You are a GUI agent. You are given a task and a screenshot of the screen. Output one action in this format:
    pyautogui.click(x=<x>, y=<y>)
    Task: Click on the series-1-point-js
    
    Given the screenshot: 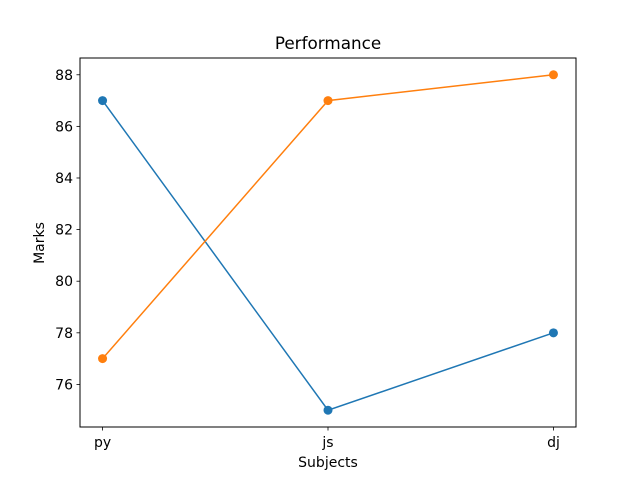 What is the action you would take?
    pyautogui.click(x=328, y=410)
    